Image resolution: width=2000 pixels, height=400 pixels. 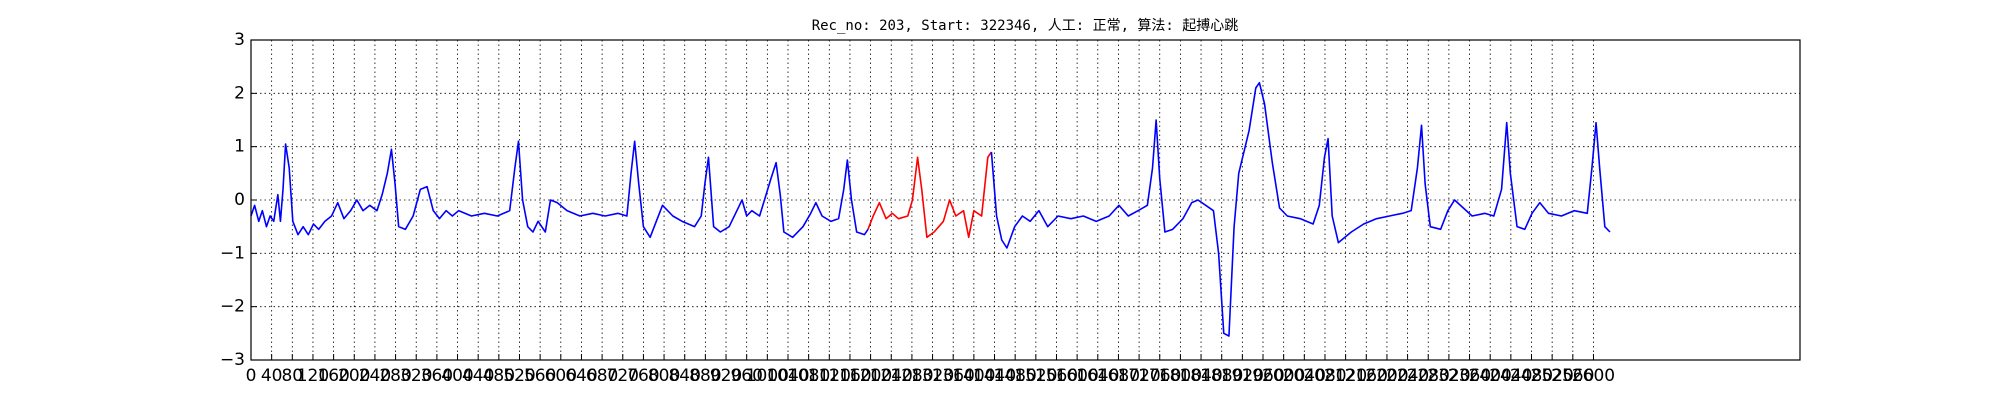 What do you see at coordinates (1469, 376) in the screenshot?
I see `x-tick-label: 2360` at bounding box center [1469, 376].